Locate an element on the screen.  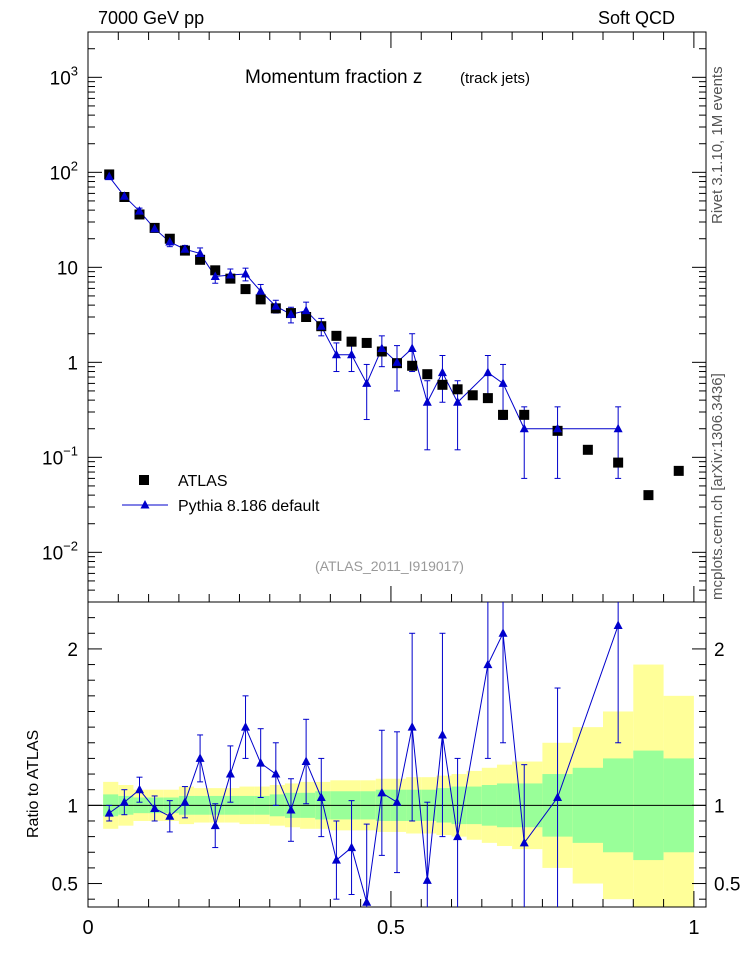
main-y-tick-label: 10³ is located at coordinates (64, 76).